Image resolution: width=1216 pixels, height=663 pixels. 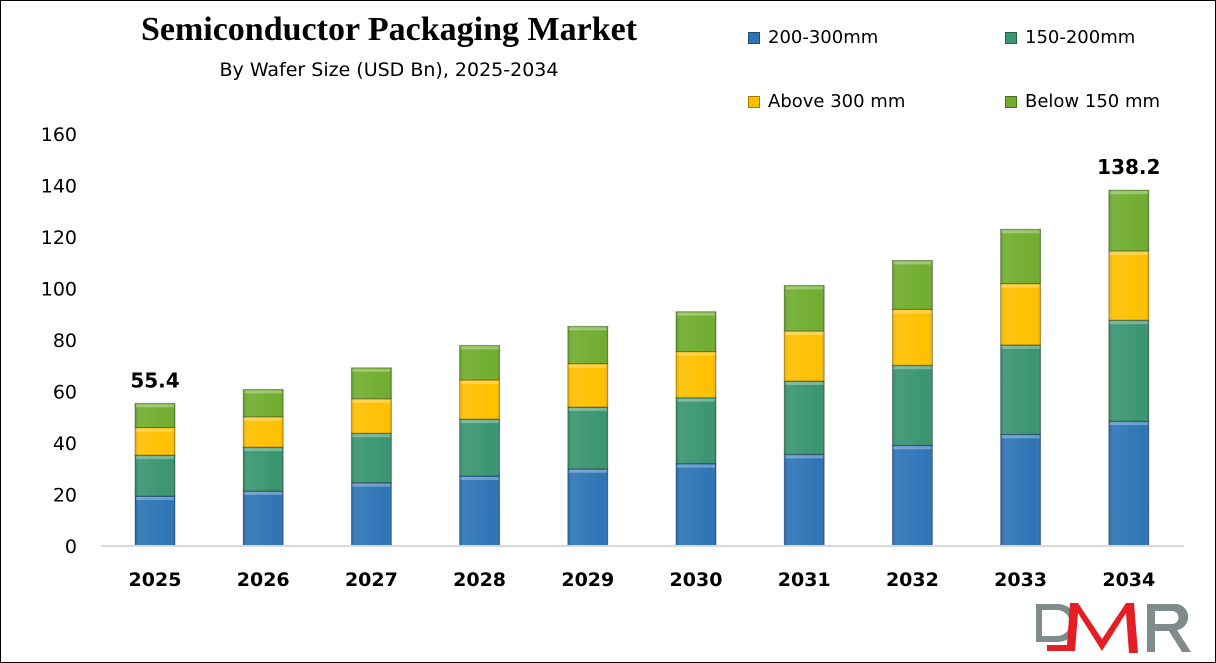 What do you see at coordinates (1080, 37) in the screenshot?
I see `legend-label: 150-200mm` at bounding box center [1080, 37].